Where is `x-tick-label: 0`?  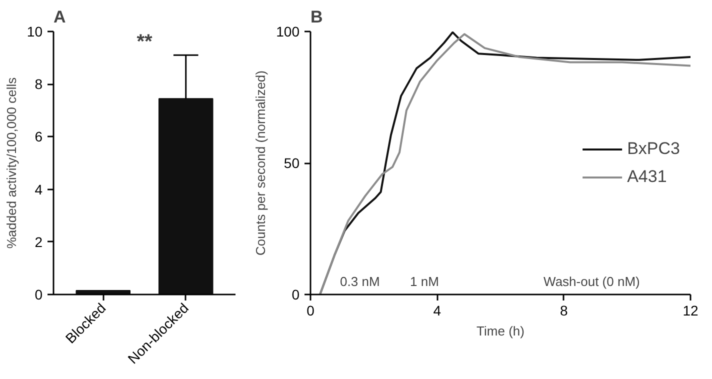
x-tick-label: 0 is located at coordinates (310, 310).